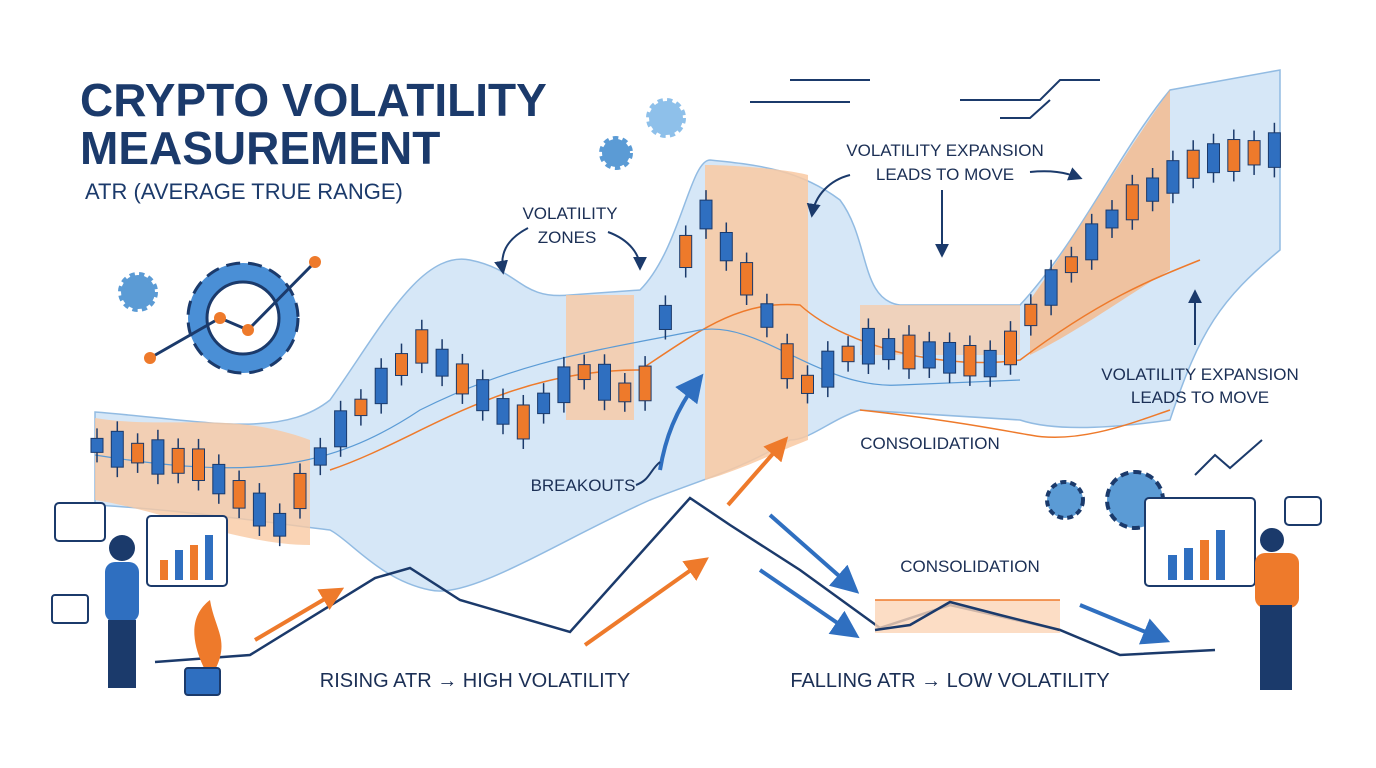 This screenshot has width=1376, height=768. Describe the element at coordinates (187, 551) in the screenshot. I see `screen` at that location.